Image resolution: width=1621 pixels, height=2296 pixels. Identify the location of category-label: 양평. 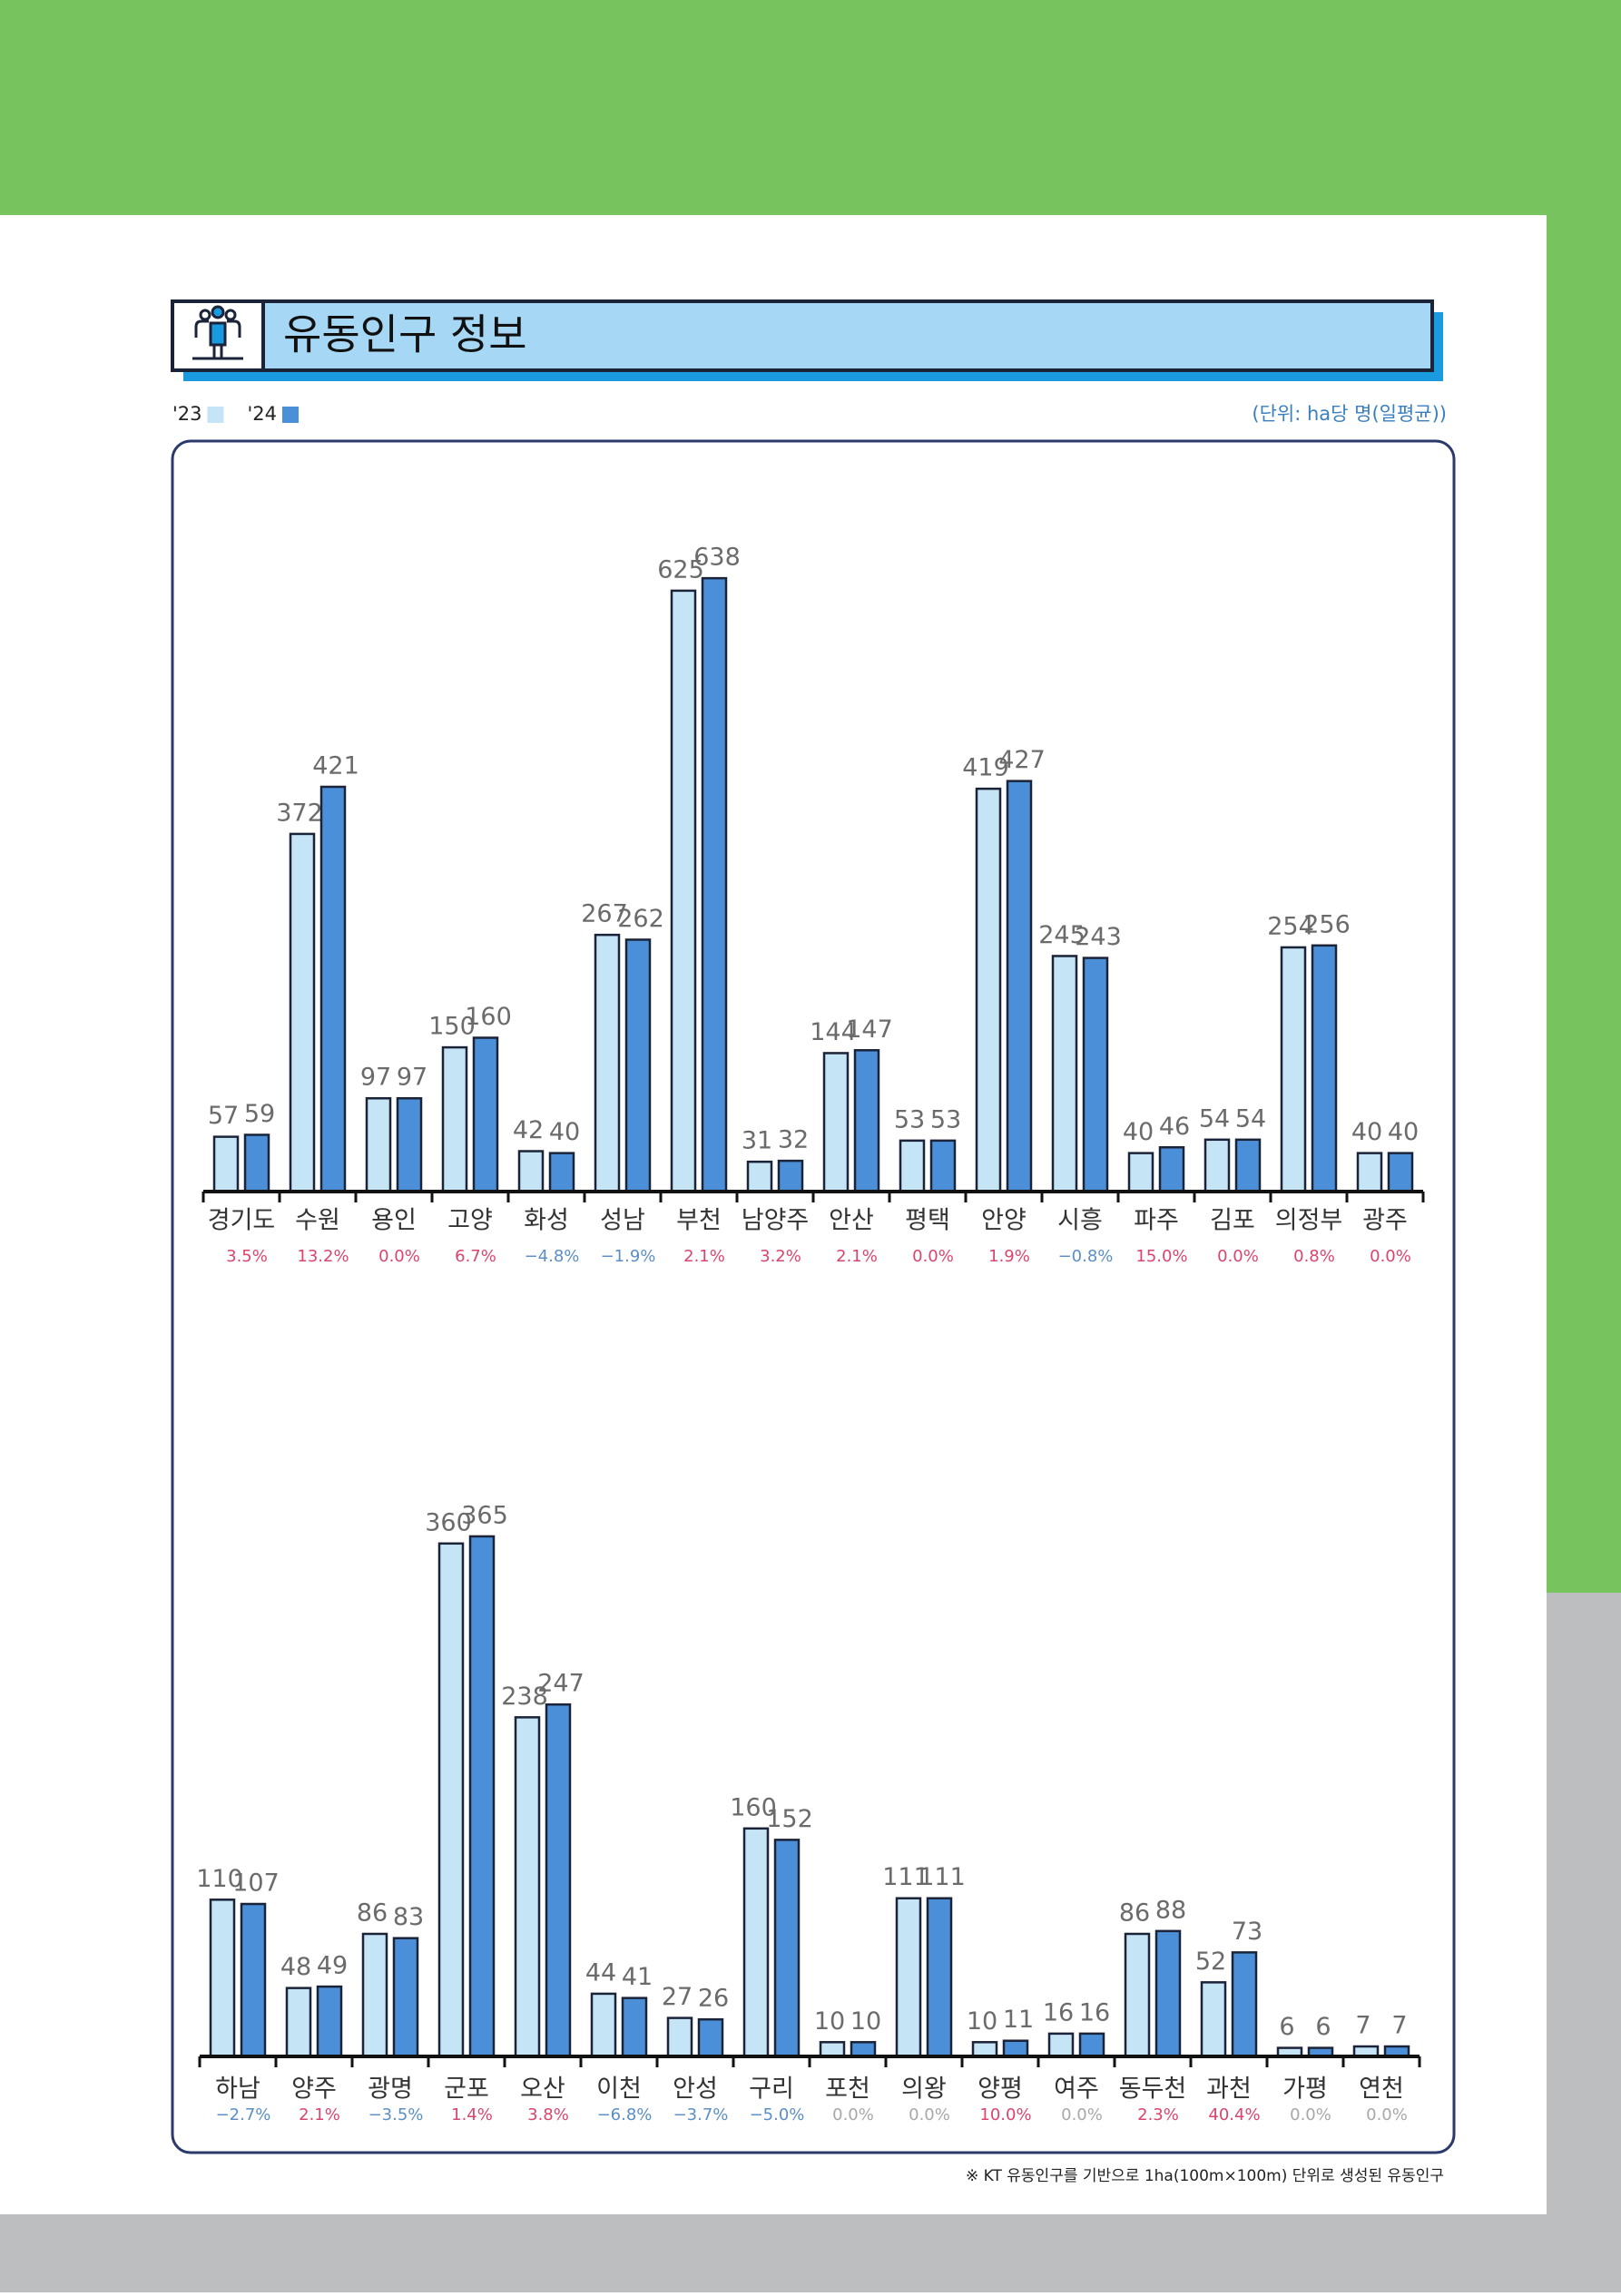
(1001, 2089).